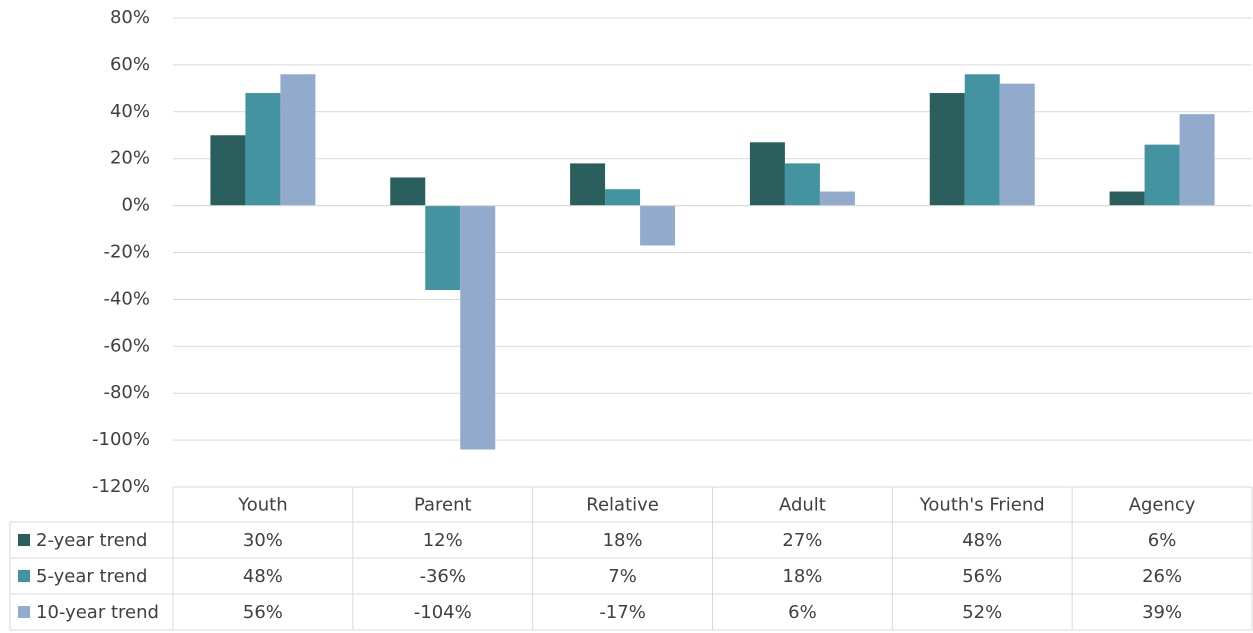  Describe the element at coordinates (121, 486) in the screenshot. I see `y-tick-label: -120%` at that location.